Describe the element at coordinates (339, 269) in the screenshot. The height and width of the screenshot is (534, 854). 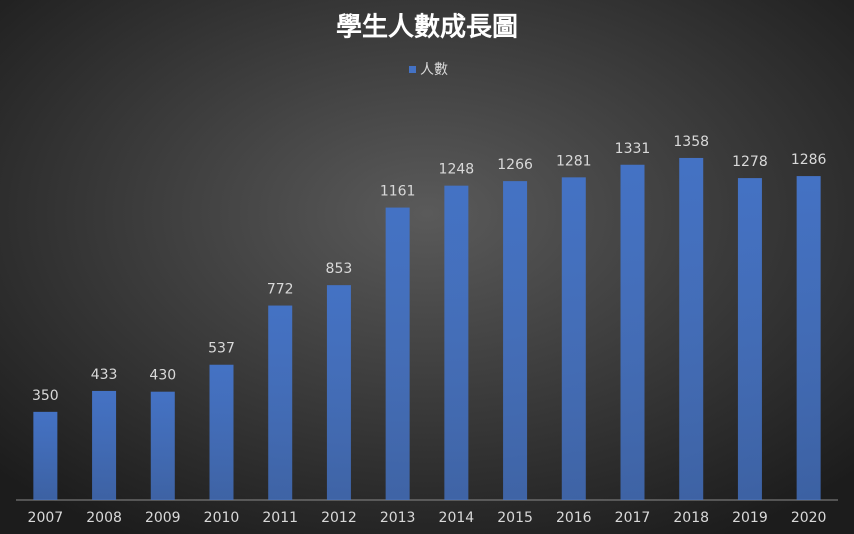
I see `data-label: 853` at that location.